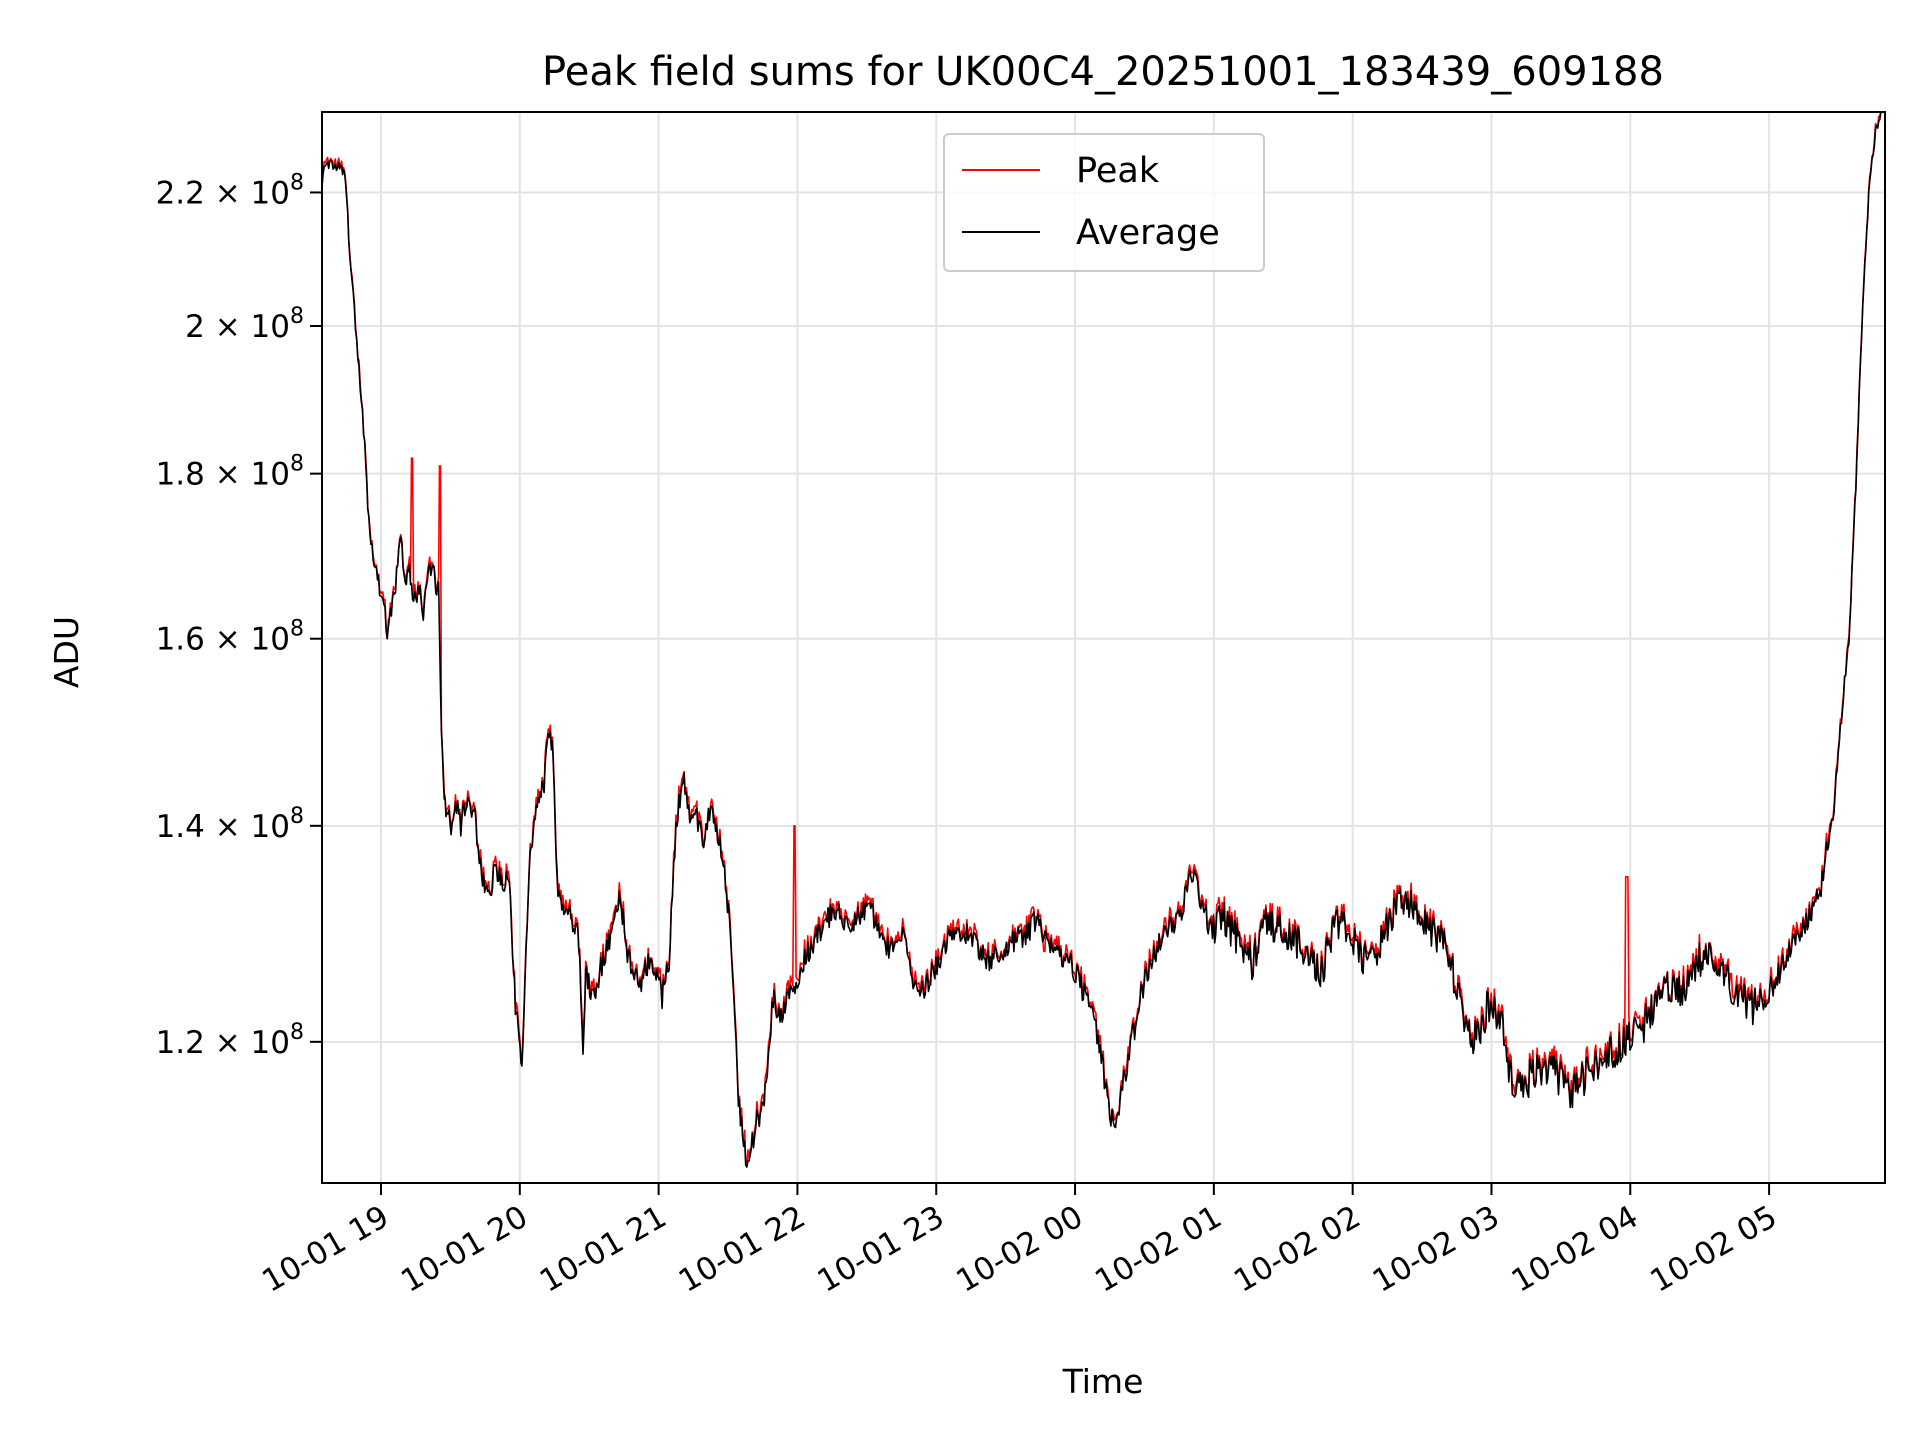 The image size is (1920, 1440). Describe the element at coordinates (244, 324) in the screenshot. I see `y-tick-label: 2 × 108` at that location.